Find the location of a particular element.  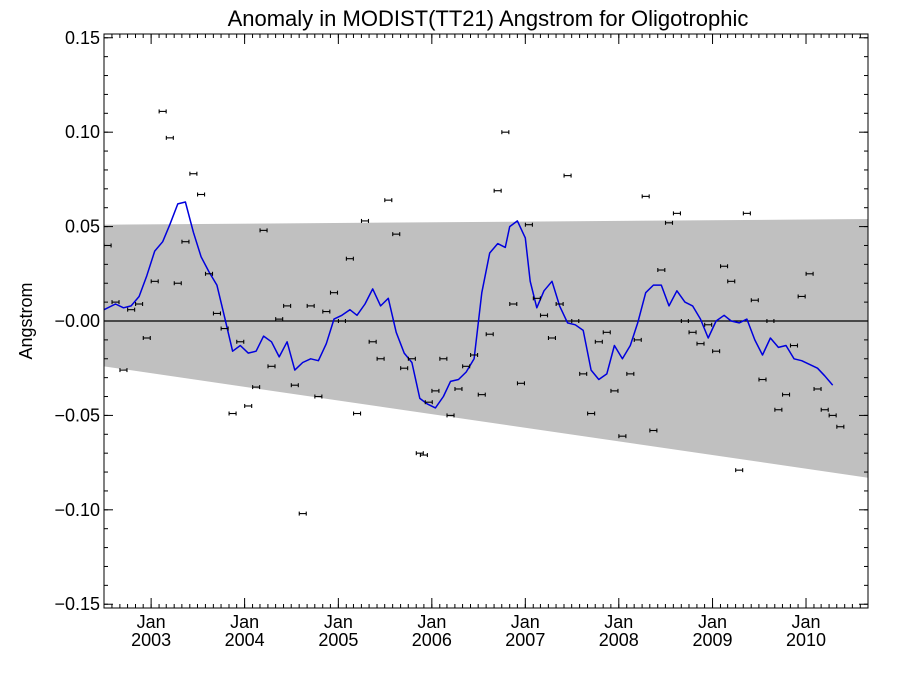

x-tick-label-year: 2010 is located at coordinates (806, 640).